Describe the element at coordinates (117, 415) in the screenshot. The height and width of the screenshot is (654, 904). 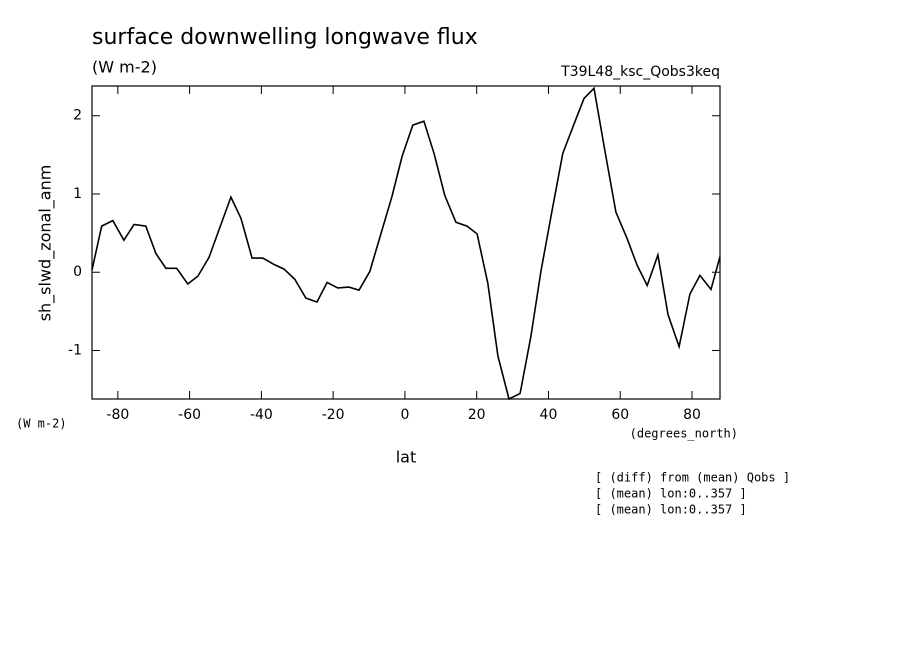
I see `x-tick-label: -80` at that location.